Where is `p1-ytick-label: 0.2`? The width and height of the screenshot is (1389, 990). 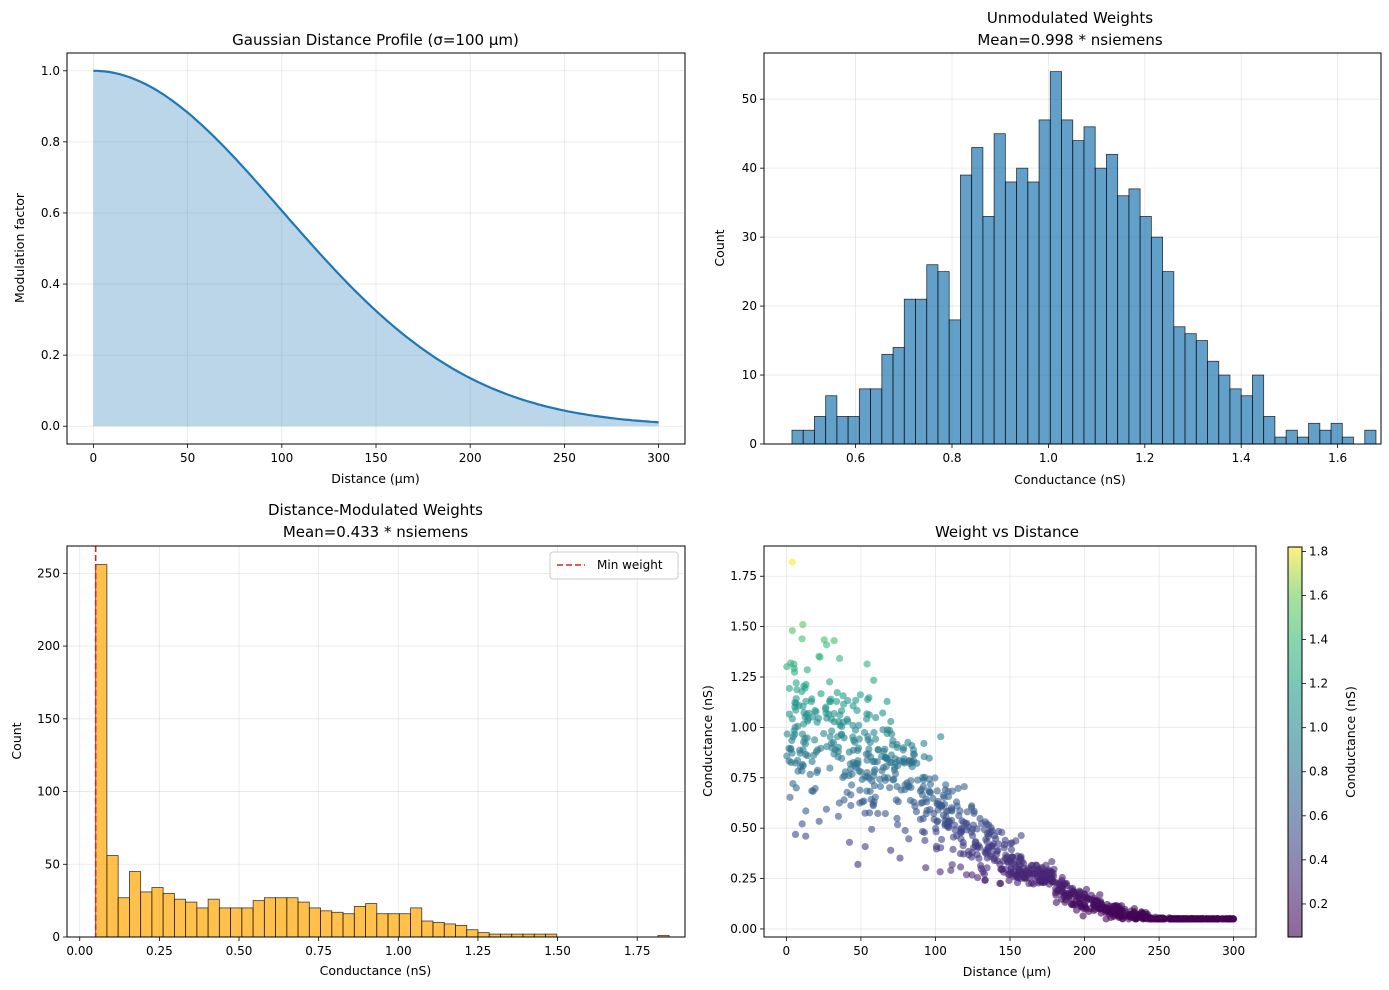
p1-ytick-label: 0.2 is located at coordinates (50, 355).